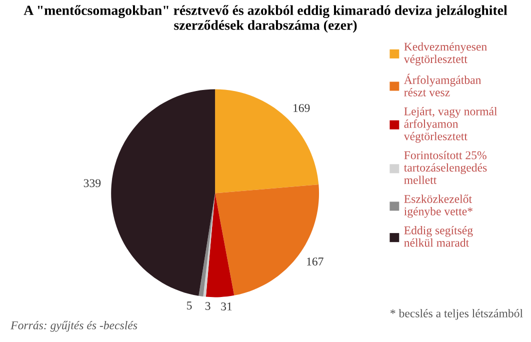 This screenshot has height=342, width=531. What do you see at coordinates (438, 206) in the screenshot?
I see `legend-label: Eszközkezelőt igénybe vette*` at bounding box center [438, 206].